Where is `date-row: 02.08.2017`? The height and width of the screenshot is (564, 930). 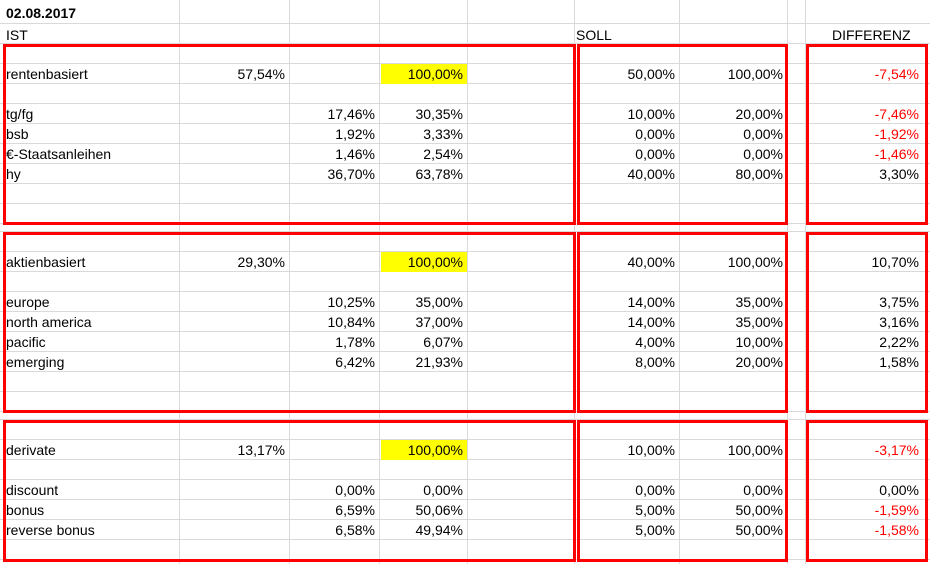 date-row: 02.08.2017 is located at coordinates (465, 13).